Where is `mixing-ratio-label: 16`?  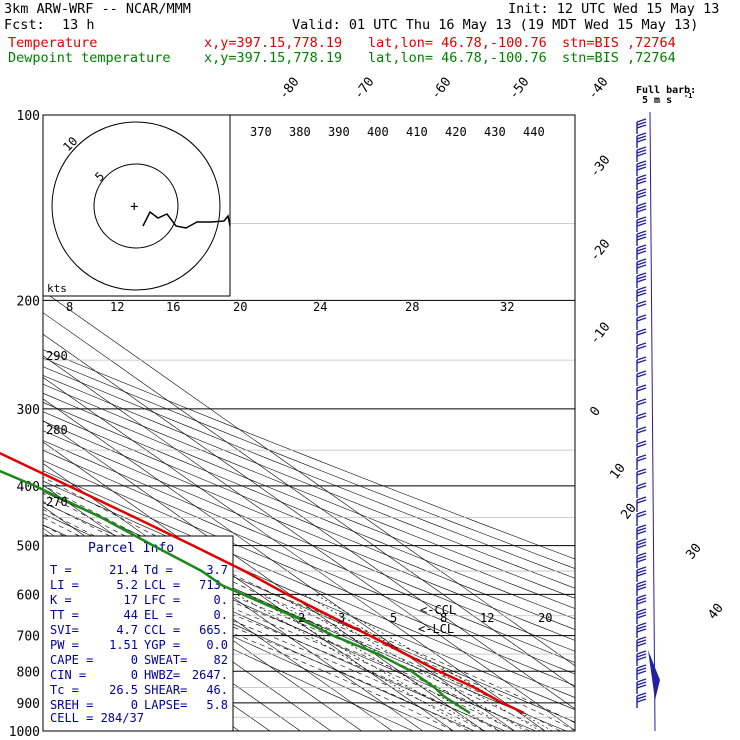 mixing-ratio-label: 16 is located at coordinates (173, 307).